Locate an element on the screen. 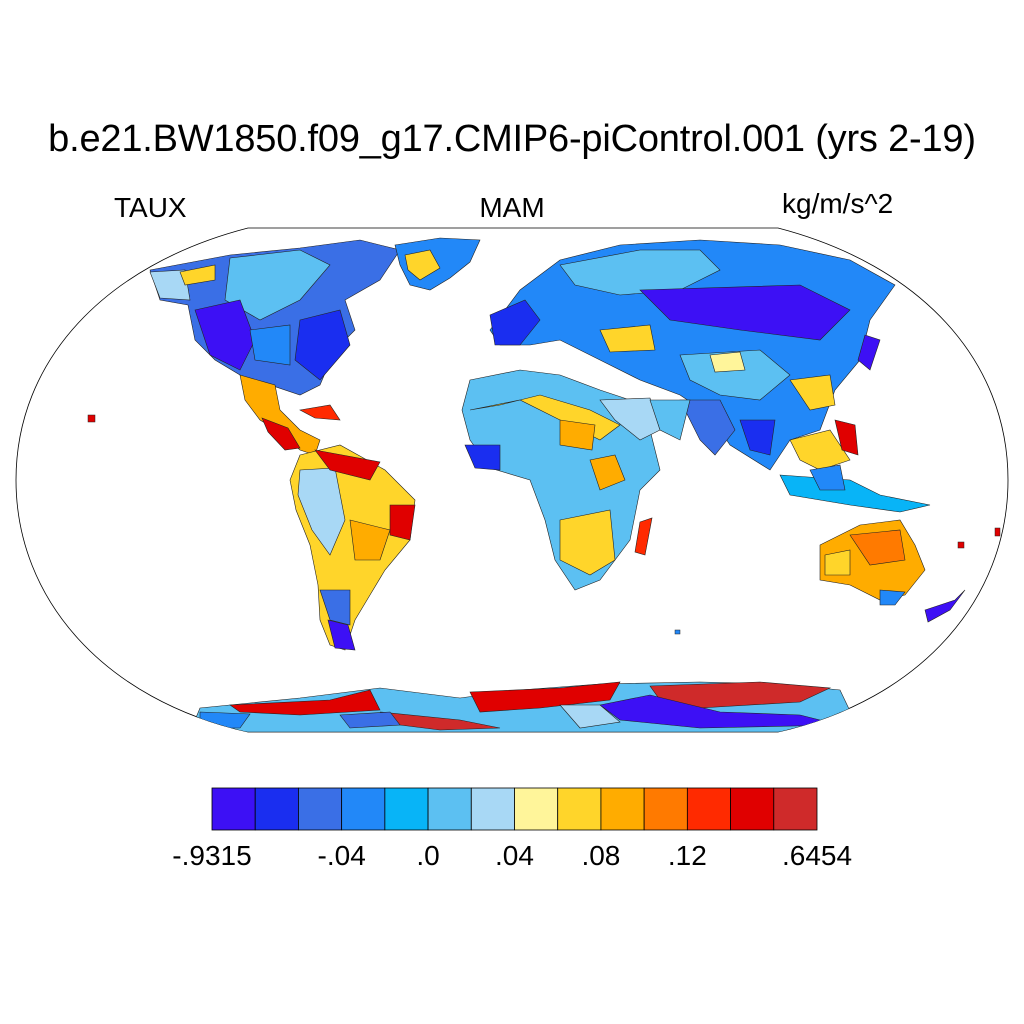 This screenshot has height=1024, width=1024. colorbar is located at coordinates (514, 809).